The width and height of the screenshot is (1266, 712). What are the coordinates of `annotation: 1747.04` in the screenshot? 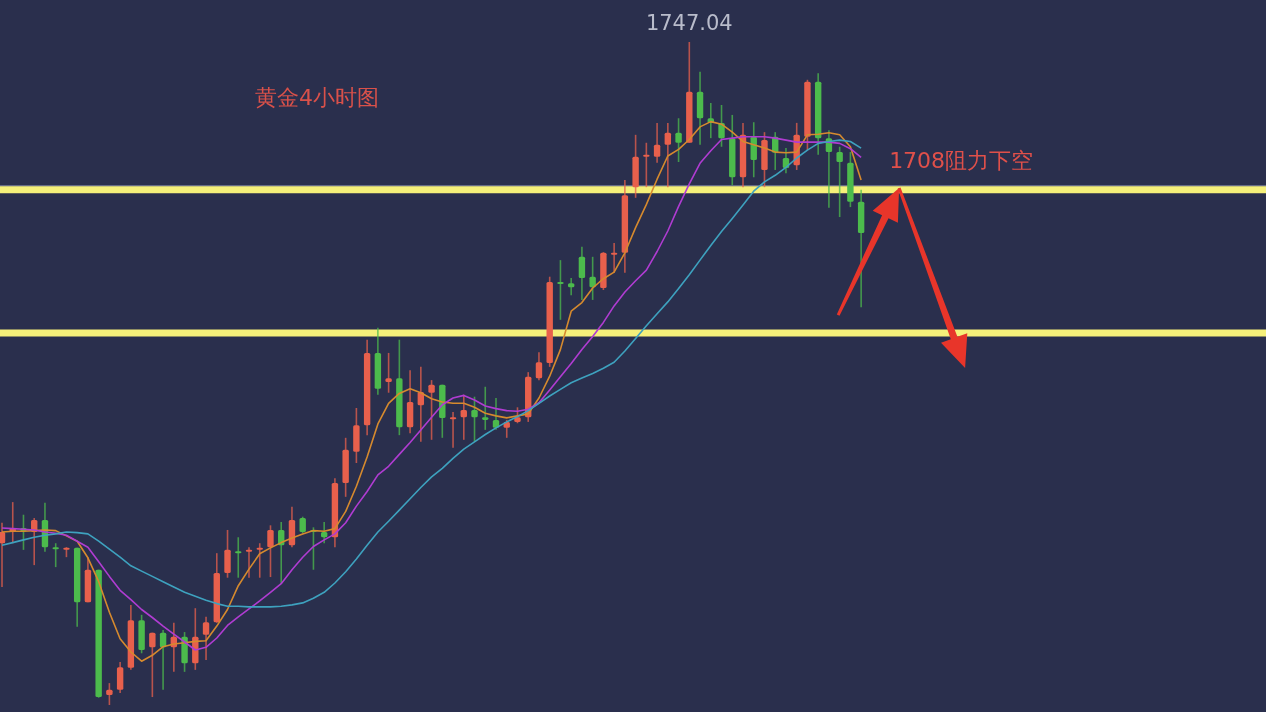 It's located at (689, 23).